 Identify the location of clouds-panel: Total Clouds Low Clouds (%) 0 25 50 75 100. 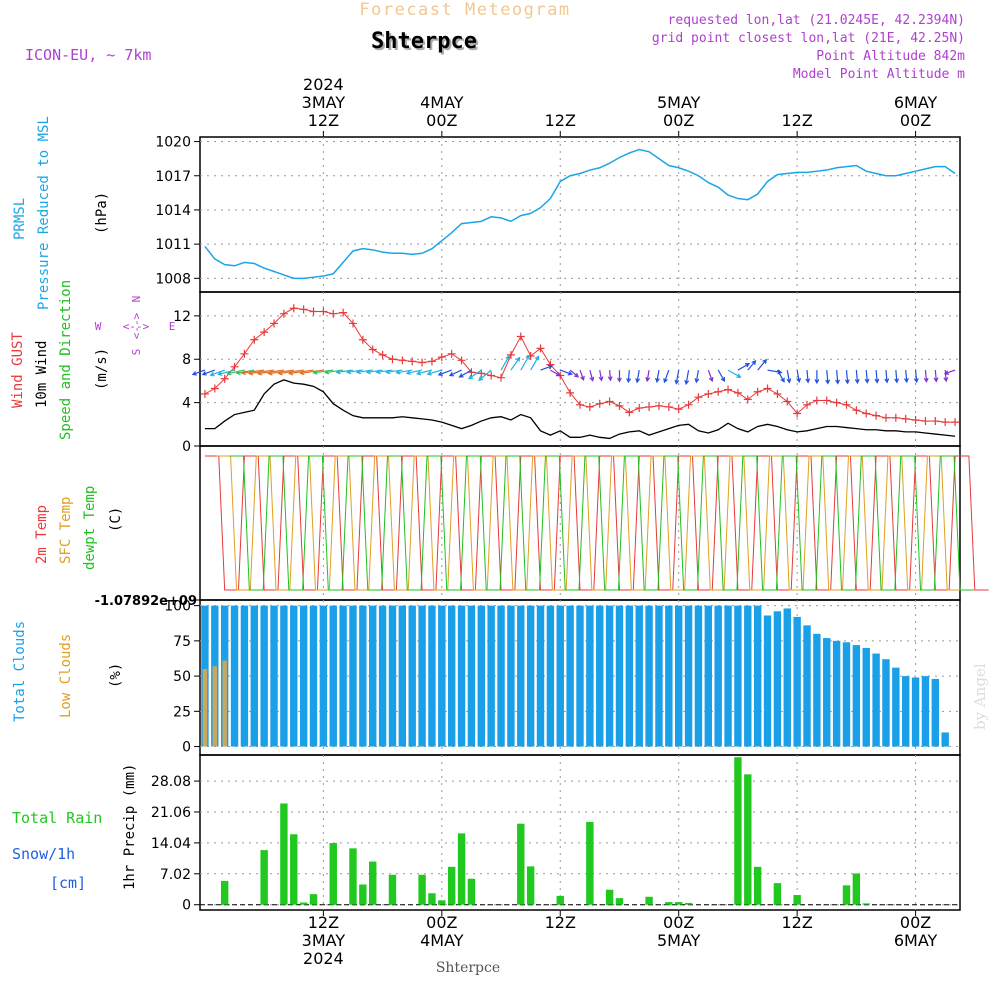
(486, 677).